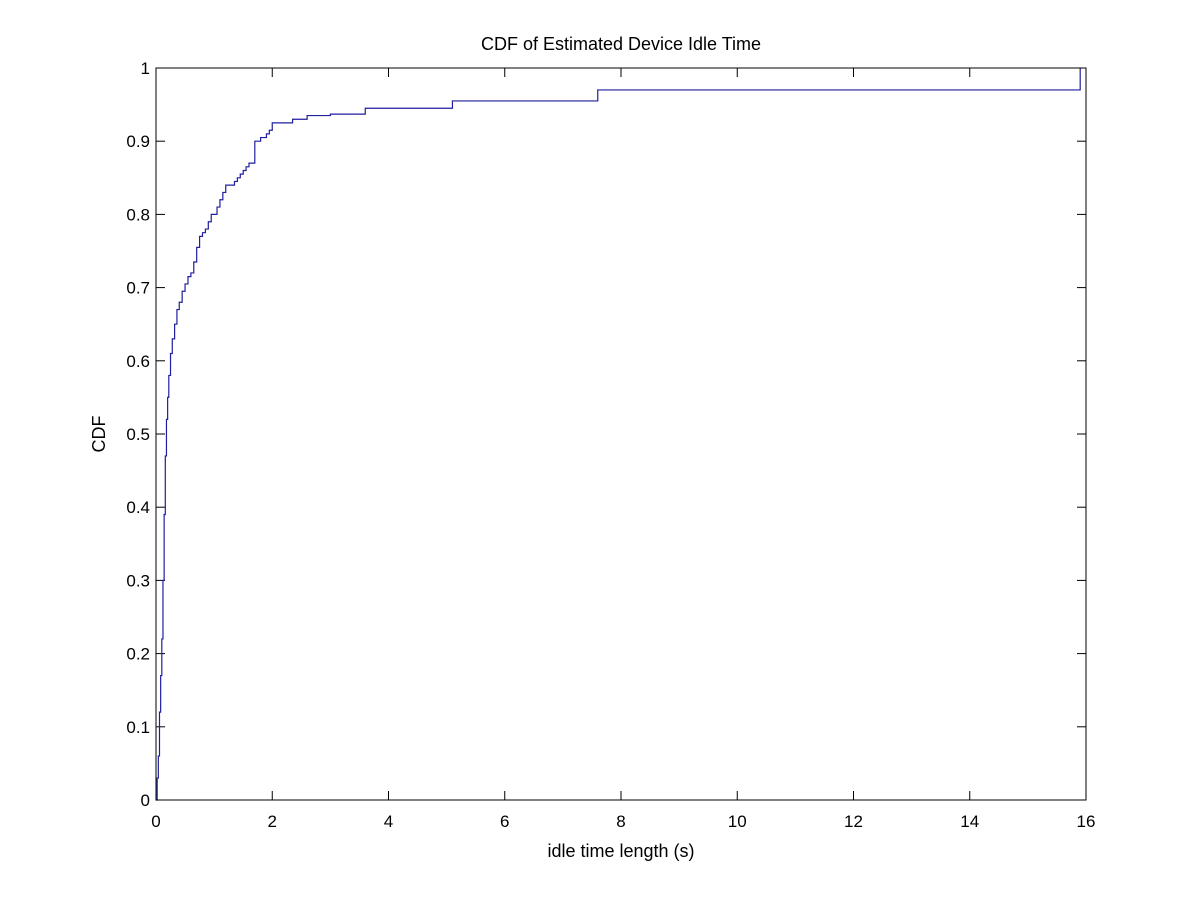  I want to click on y-tick-label: 1, so click(145, 68).